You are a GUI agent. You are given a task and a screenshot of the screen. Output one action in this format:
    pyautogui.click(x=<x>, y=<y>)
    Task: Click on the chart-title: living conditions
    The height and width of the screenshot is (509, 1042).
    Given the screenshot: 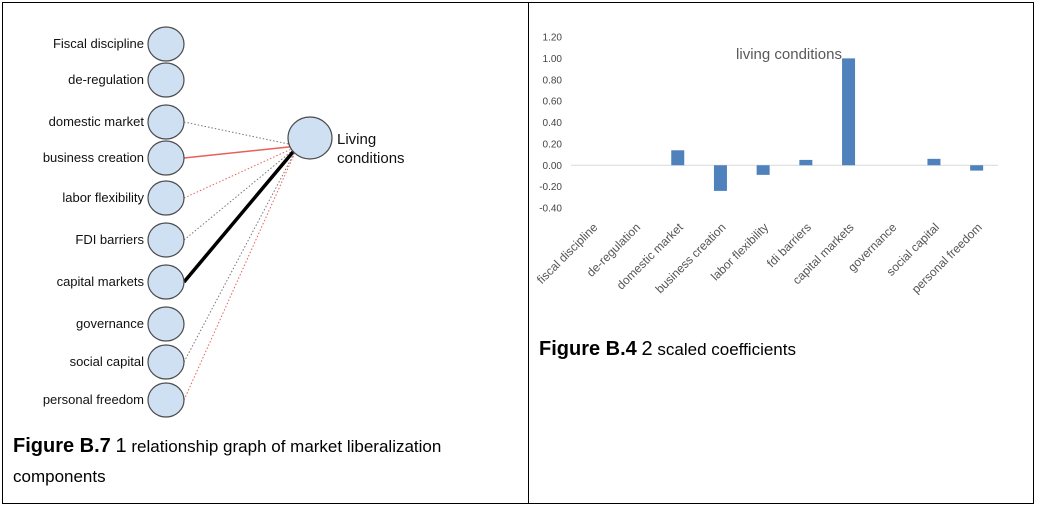 What is the action you would take?
    pyautogui.click(x=789, y=54)
    